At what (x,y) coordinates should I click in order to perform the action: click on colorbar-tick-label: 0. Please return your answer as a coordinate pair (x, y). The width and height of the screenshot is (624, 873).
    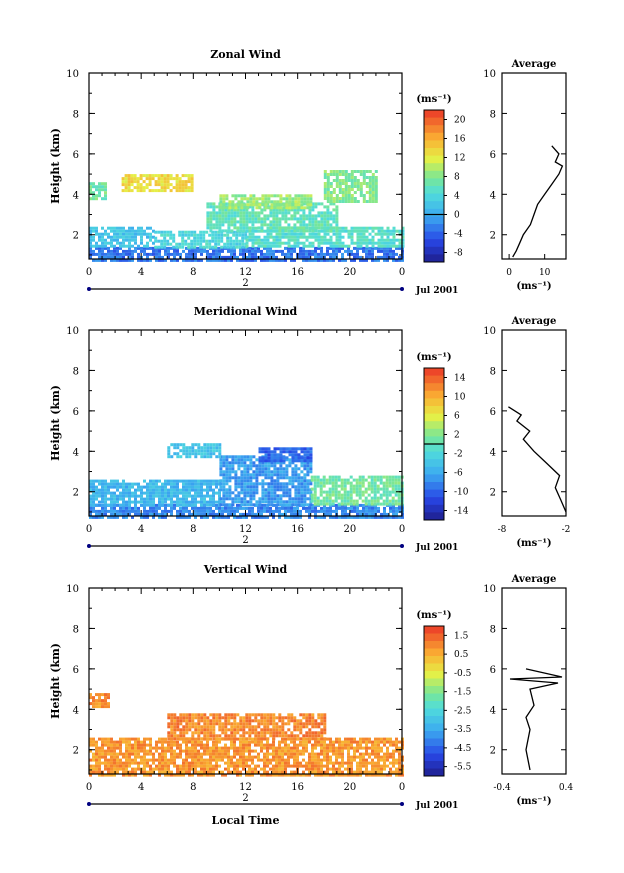
    Looking at the image, I should click on (457, 216).